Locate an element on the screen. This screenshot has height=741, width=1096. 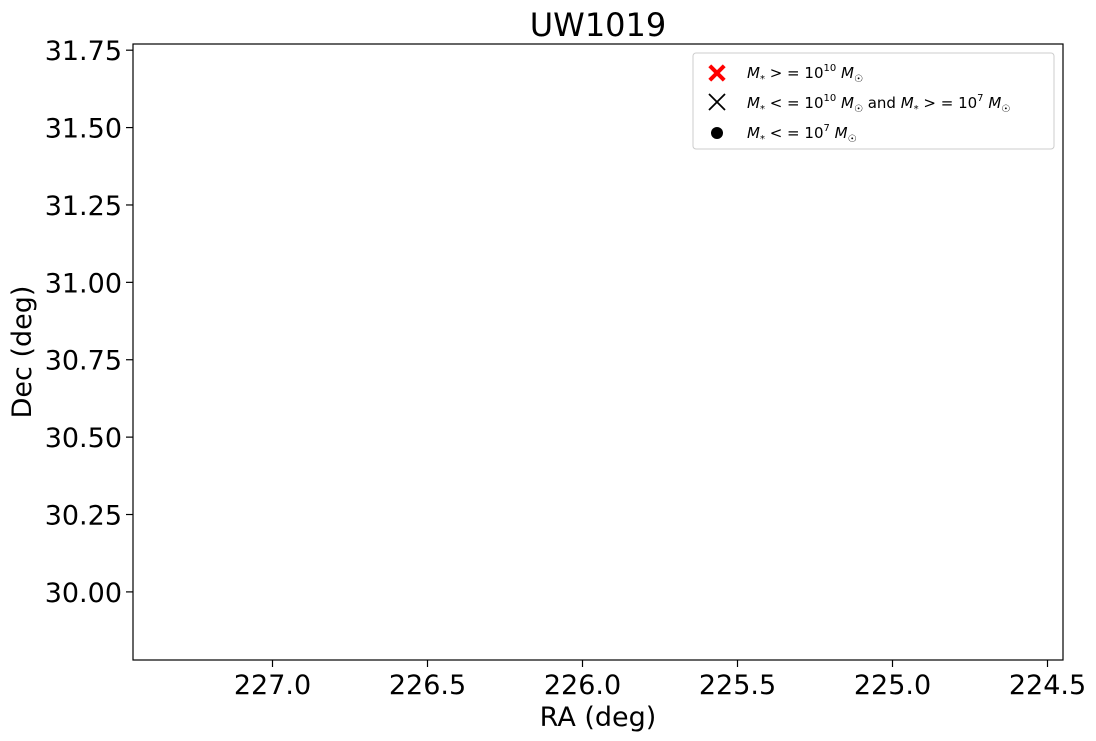
x-tick-label: 226.5 is located at coordinates (427, 685).